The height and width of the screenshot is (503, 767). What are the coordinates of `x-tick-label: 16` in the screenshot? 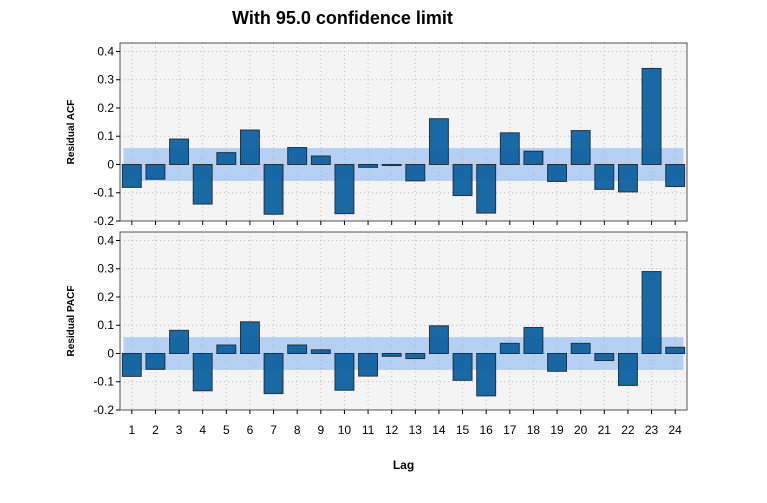 It's located at (487, 430).